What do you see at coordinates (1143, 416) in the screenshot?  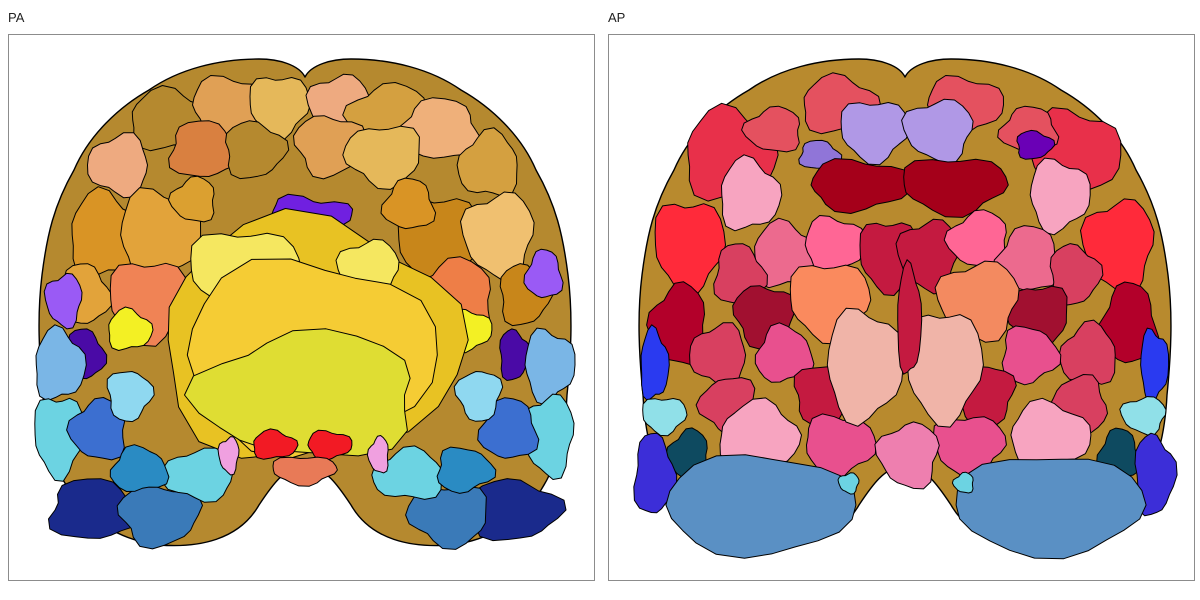 I see `region-ap-cyan-right` at bounding box center [1143, 416].